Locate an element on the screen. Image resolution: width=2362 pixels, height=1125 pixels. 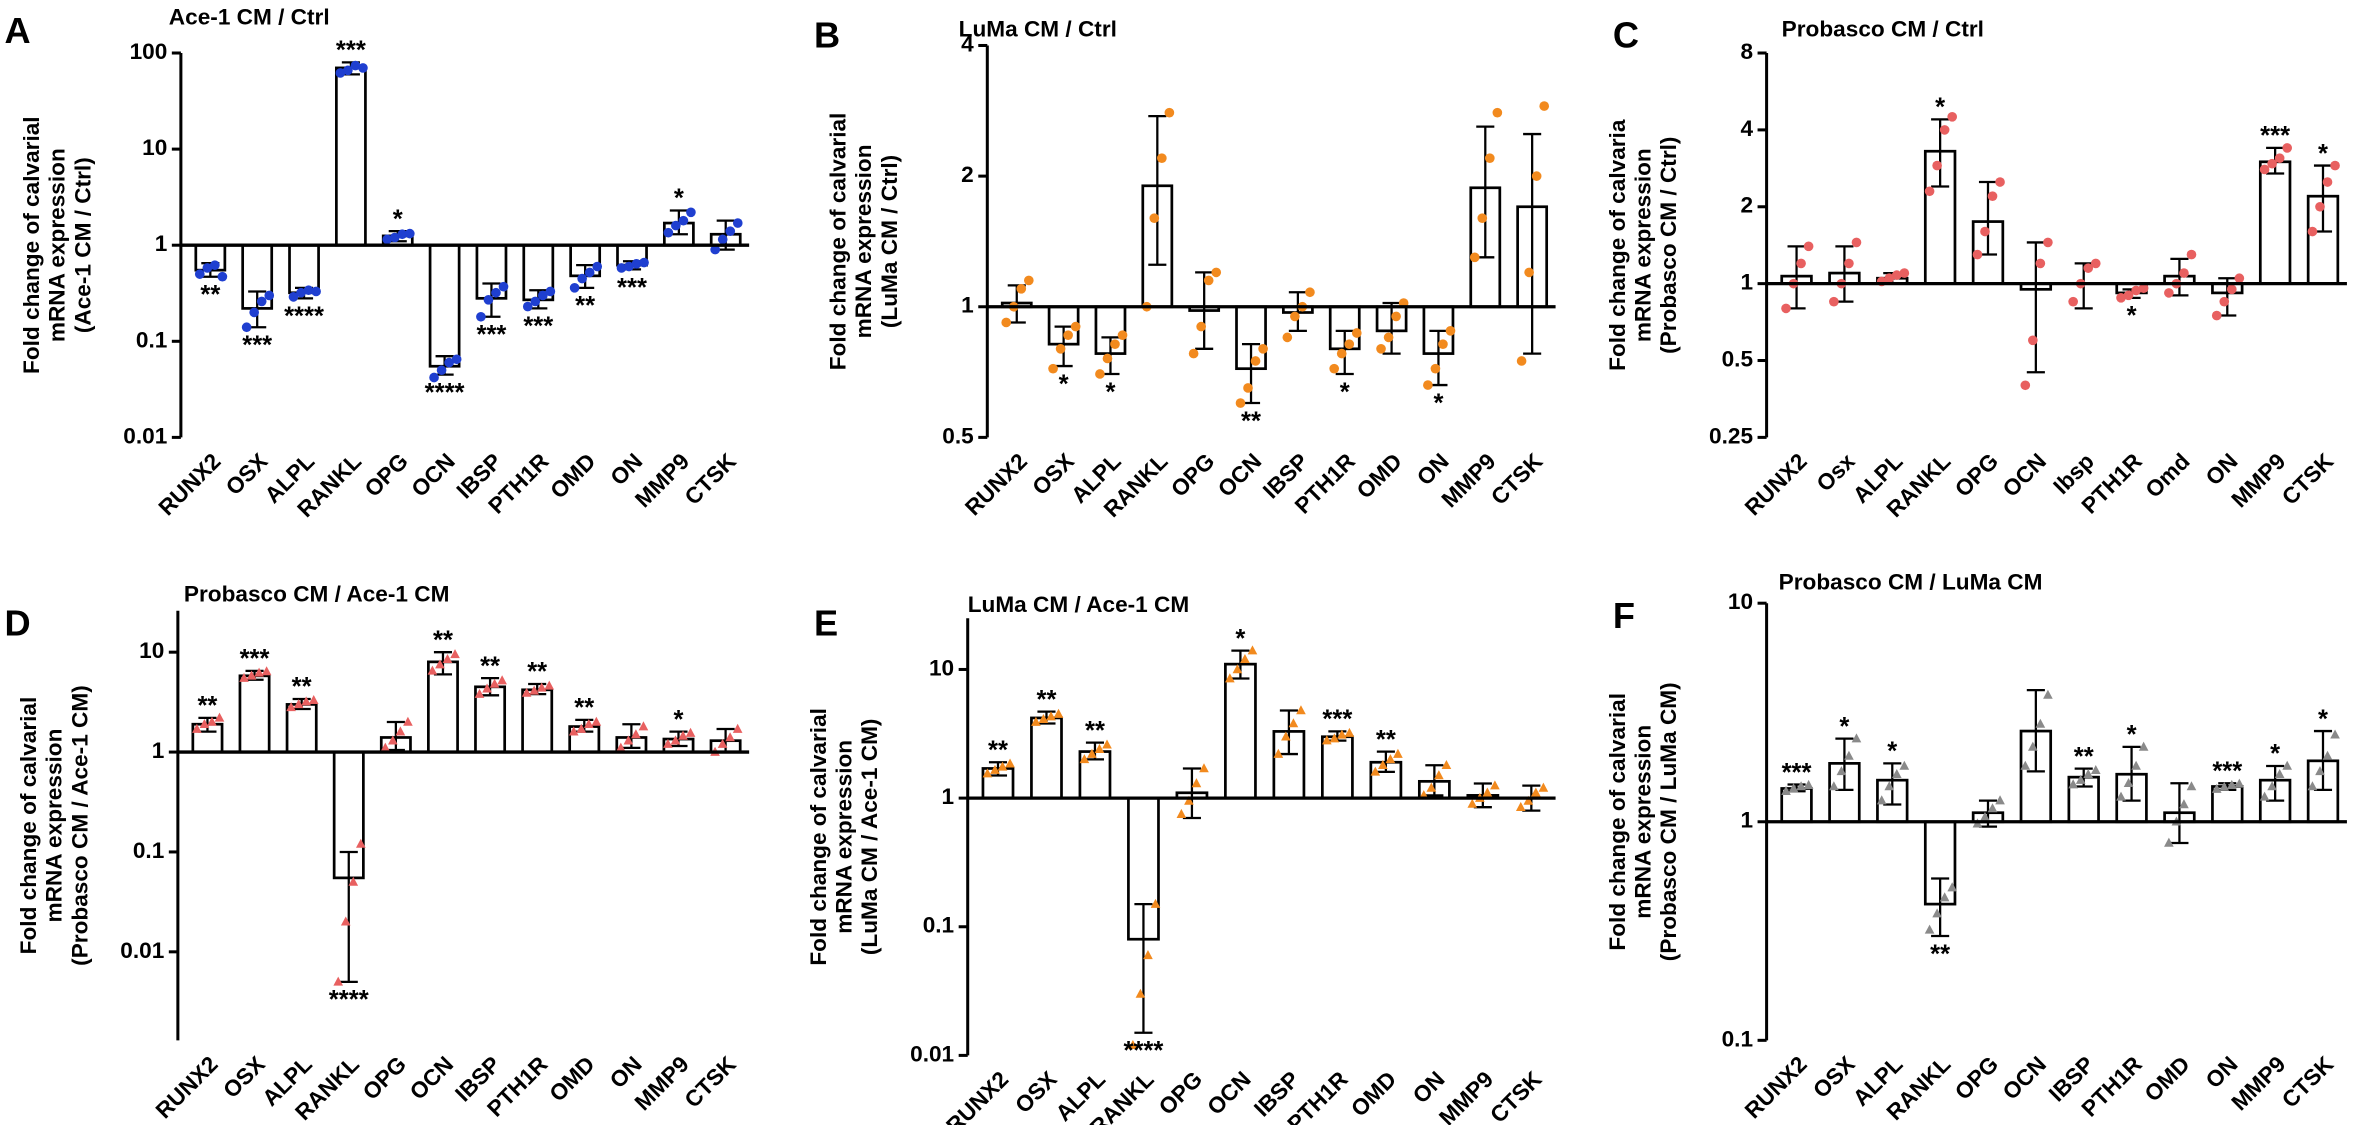
panel-title: Probasco CM / Ctrl is located at coordinates (1883, 28).